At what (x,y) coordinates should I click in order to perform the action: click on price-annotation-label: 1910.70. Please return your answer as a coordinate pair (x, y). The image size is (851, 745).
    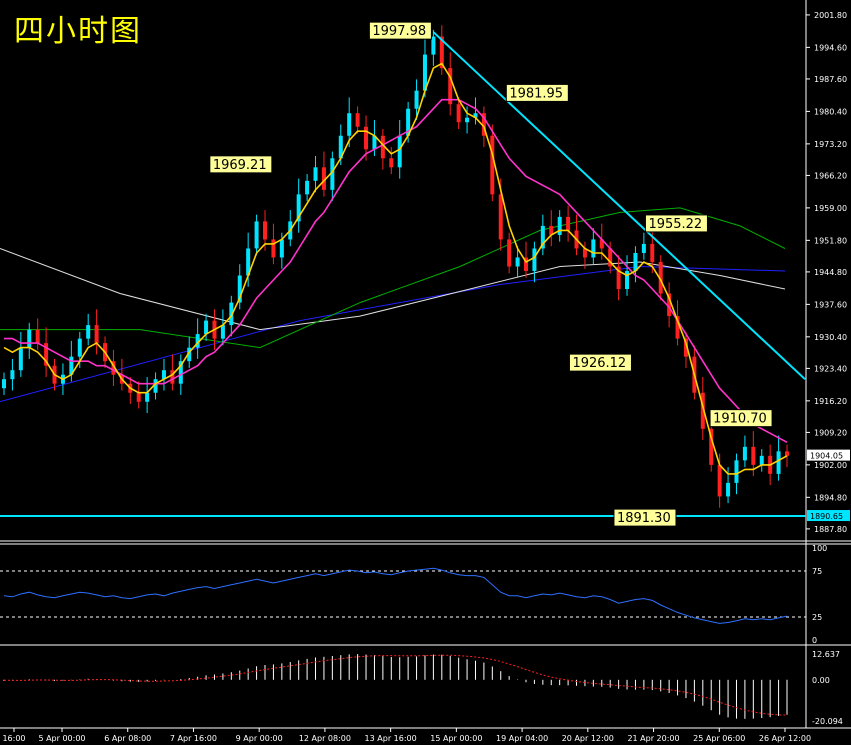
    Looking at the image, I should click on (740, 419).